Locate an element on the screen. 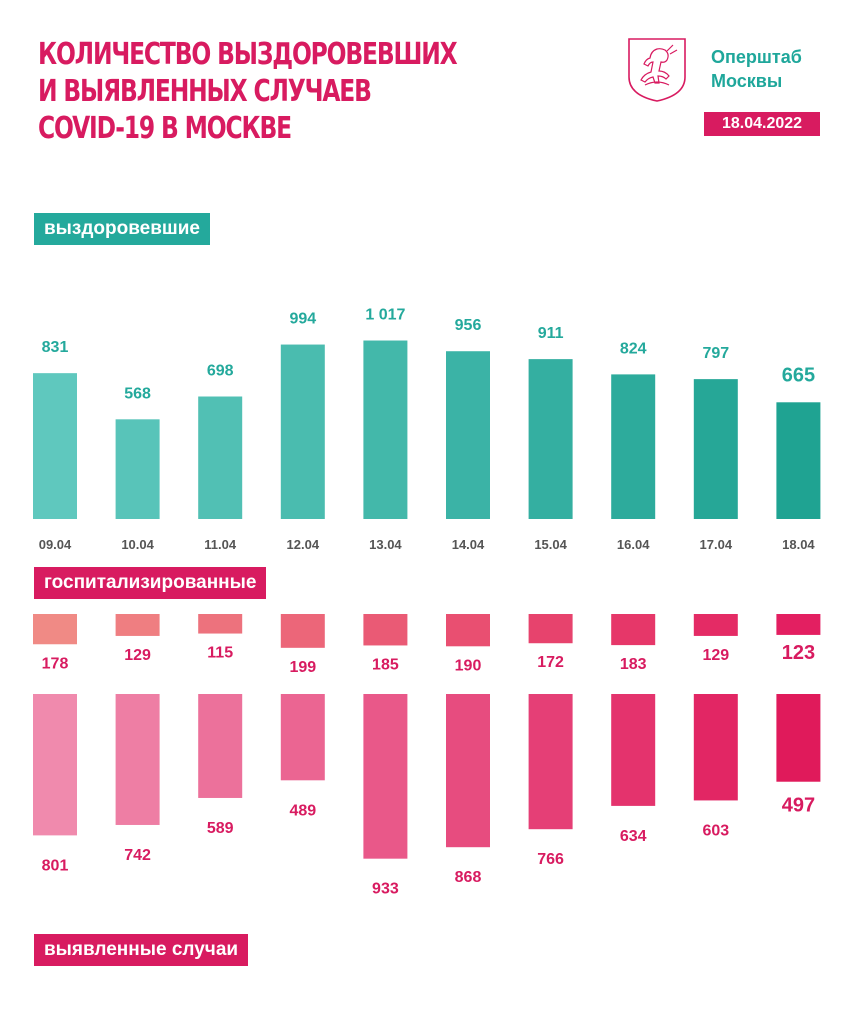  new-cases-value-label: 589 is located at coordinates (220, 828).